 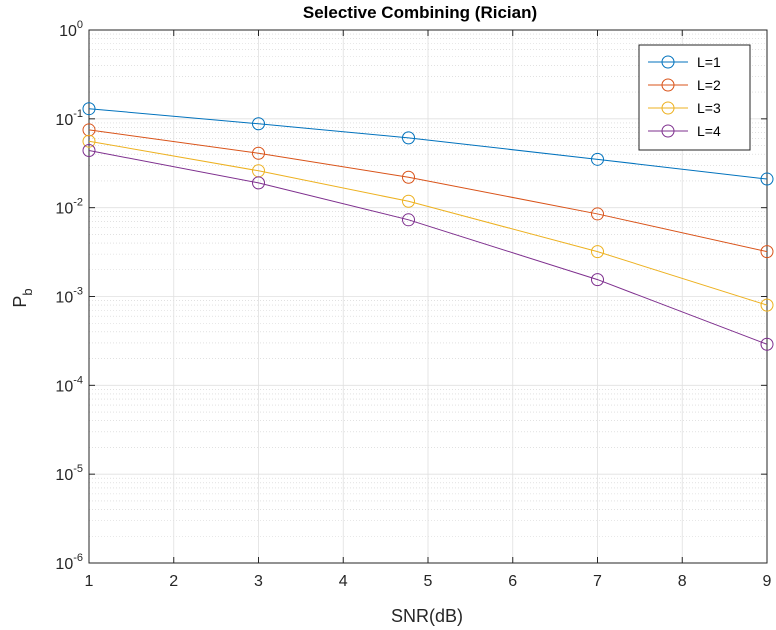 What do you see at coordinates (709, 62) in the screenshot?
I see `legend-label: L=1` at bounding box center [709, 62].